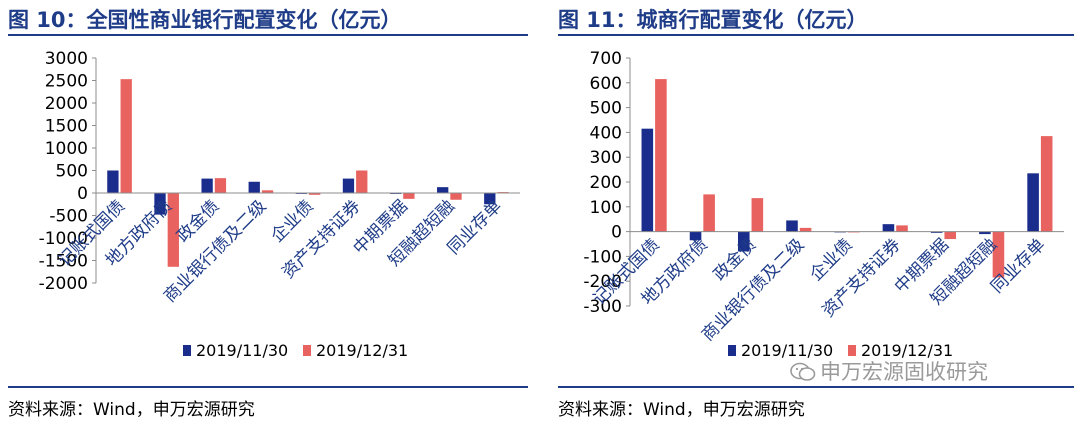 The height and width of the screenshot is (421, 1080). What do you see at coordinates (606, 208) in the screenshot?
I see `y-tick-label: 100` at bounding box center [606, 208].